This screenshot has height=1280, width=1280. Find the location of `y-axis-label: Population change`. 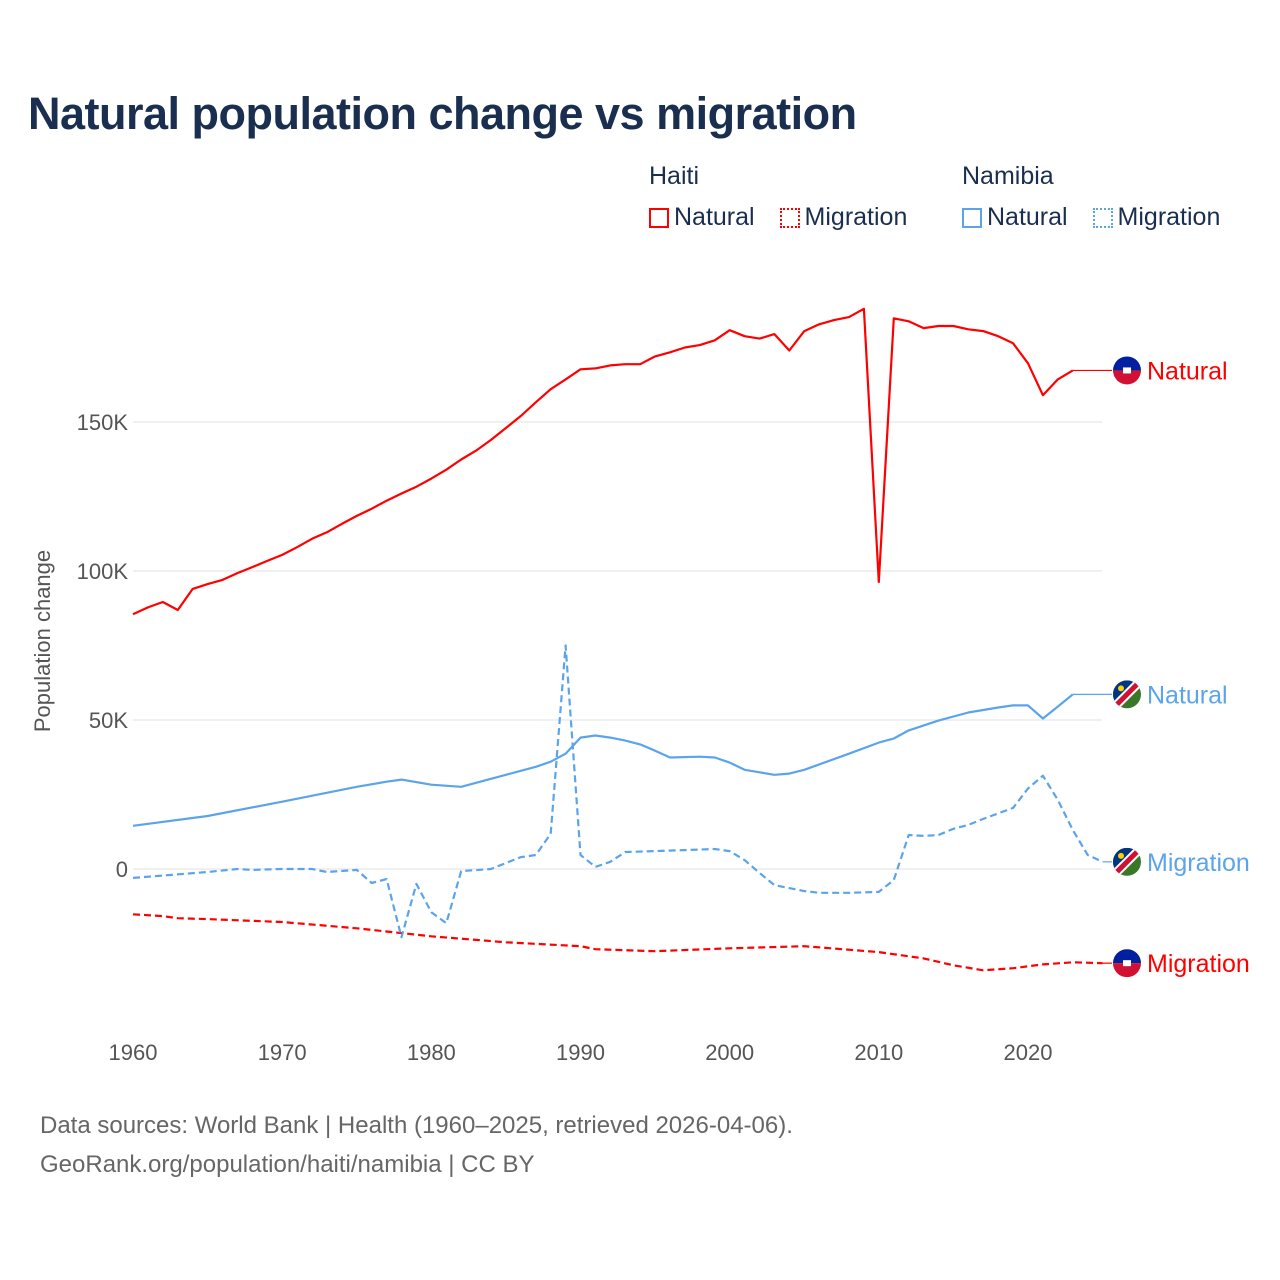

y-axis-label: Population change is located at coordinates (42, 641).